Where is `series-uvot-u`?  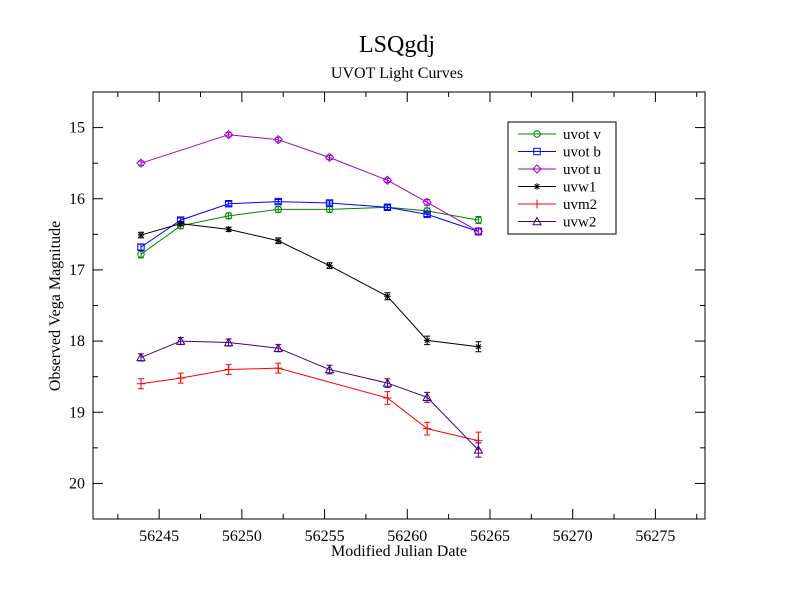
series-uvot-u is located at coordinates (310, 183).